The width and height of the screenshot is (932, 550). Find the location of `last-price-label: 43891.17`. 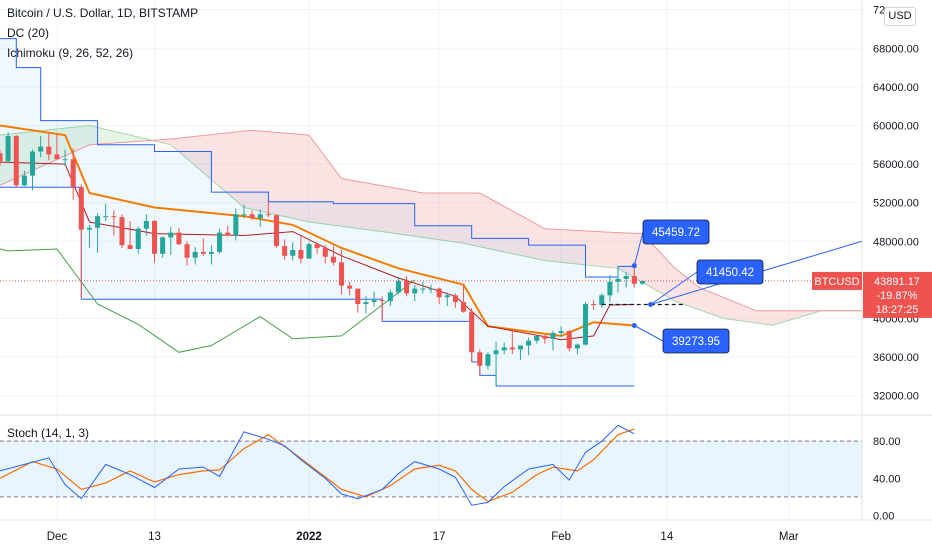

last-price-label: 43891.17 is located at coordinates (897, 282).